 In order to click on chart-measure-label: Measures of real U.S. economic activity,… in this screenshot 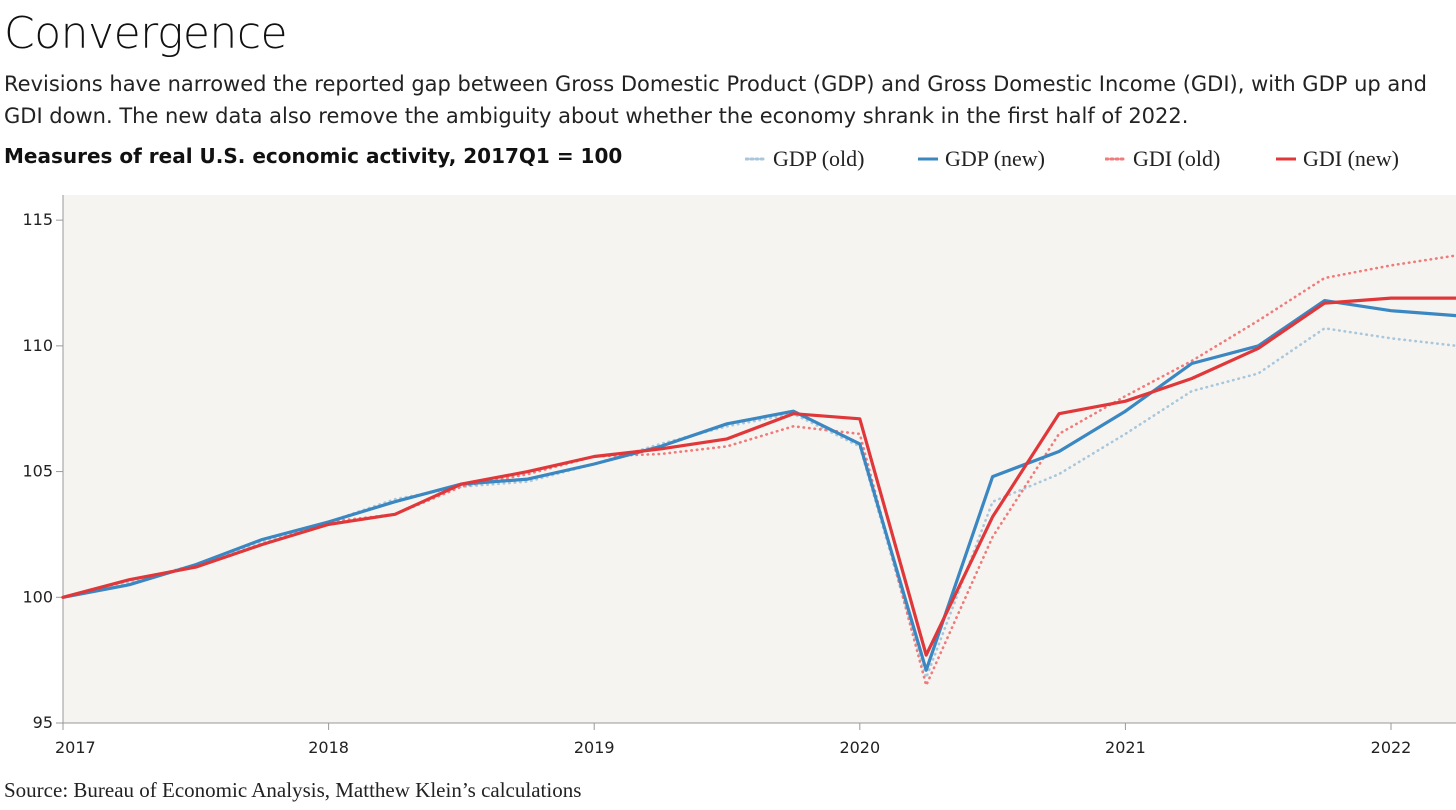, I will do `click(313, 156)`.